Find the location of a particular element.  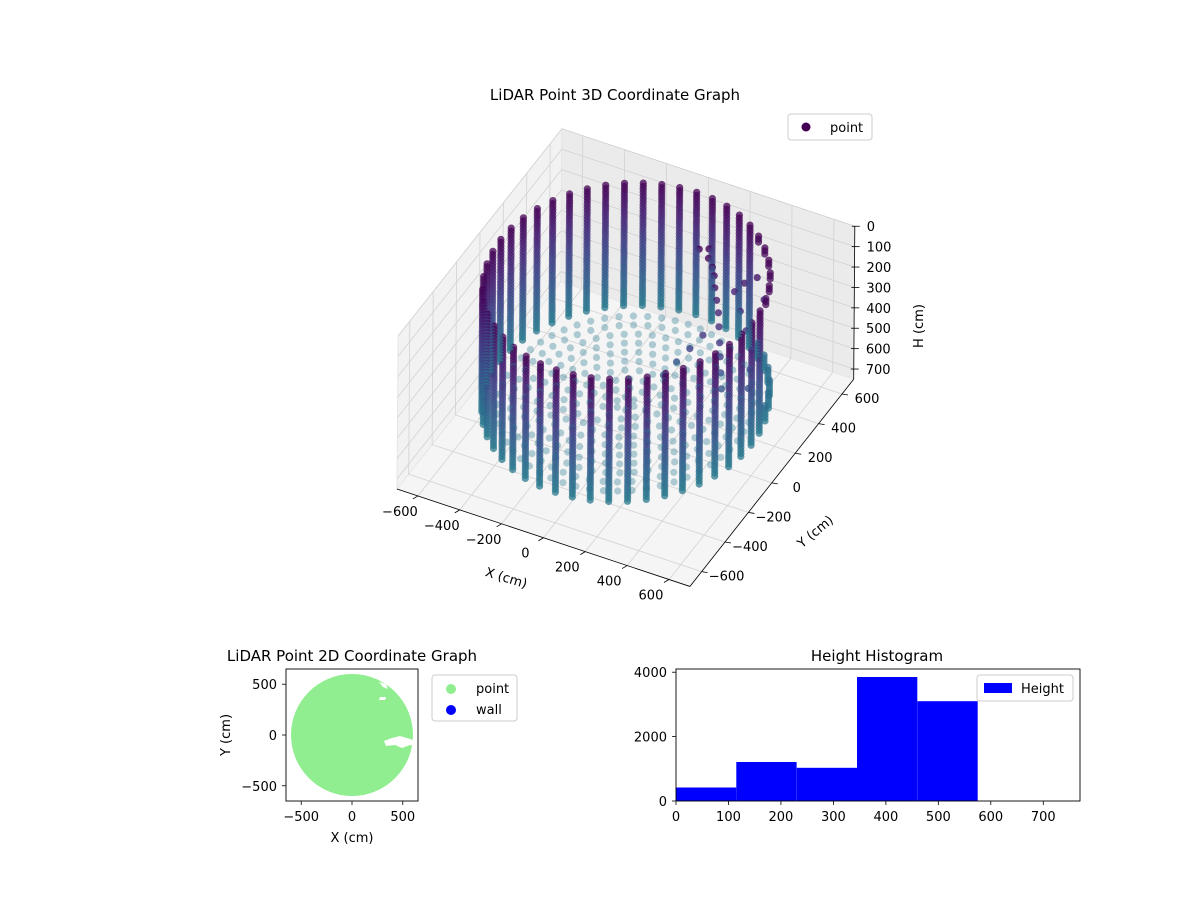

chart-3d-x-tick-label-1: −400 is located at coordinates (442, 526).